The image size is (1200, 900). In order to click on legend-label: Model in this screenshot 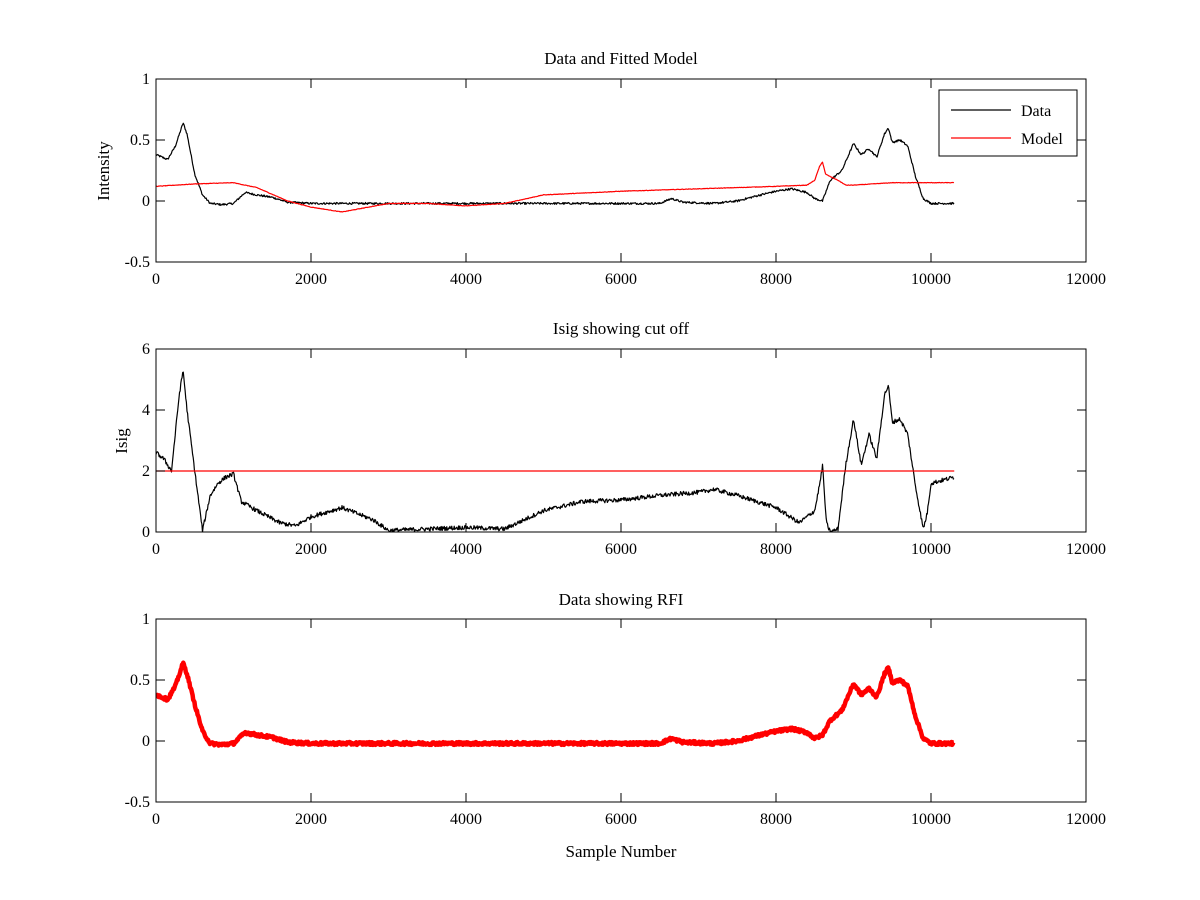, I will do `click(1042, 139)`.